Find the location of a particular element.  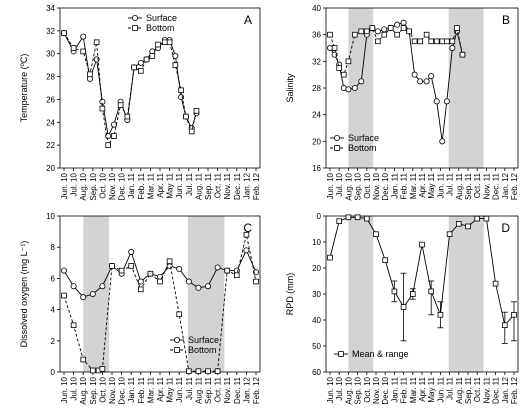

legend-marker-circle is located at coordinates (336, 137).